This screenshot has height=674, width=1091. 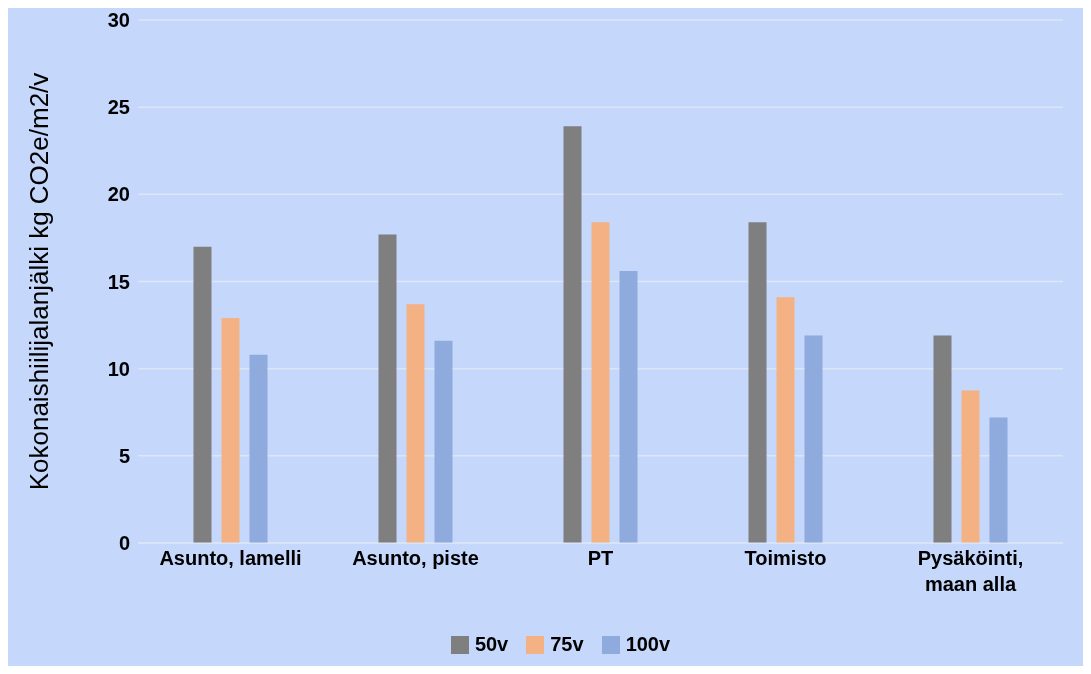 What do you see at coordinates (118, 281) in the screenshot?
I see `y-tick-label: 15` at bounding box center [118, 281].